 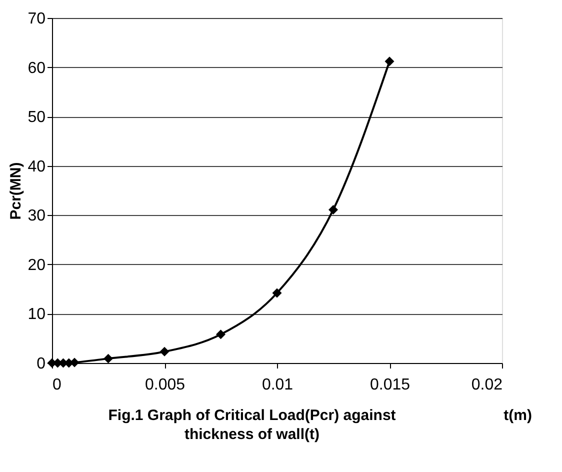 What do you see at coordinates (252, 415) in the screenshot?
I see `text: Fig.1 Graph of Critical Load(Pcr) against` at bounding box center [252, 415].